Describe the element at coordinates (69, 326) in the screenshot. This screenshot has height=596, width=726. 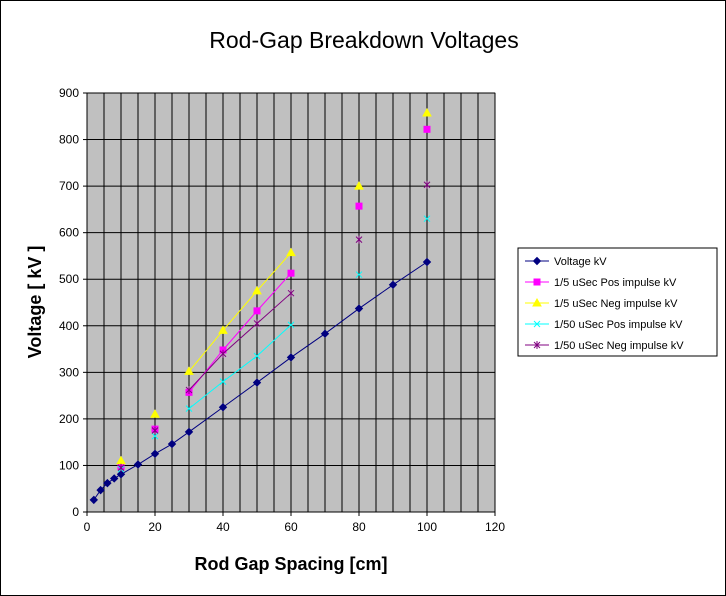
I see `y-tick-label: 400` at that location.